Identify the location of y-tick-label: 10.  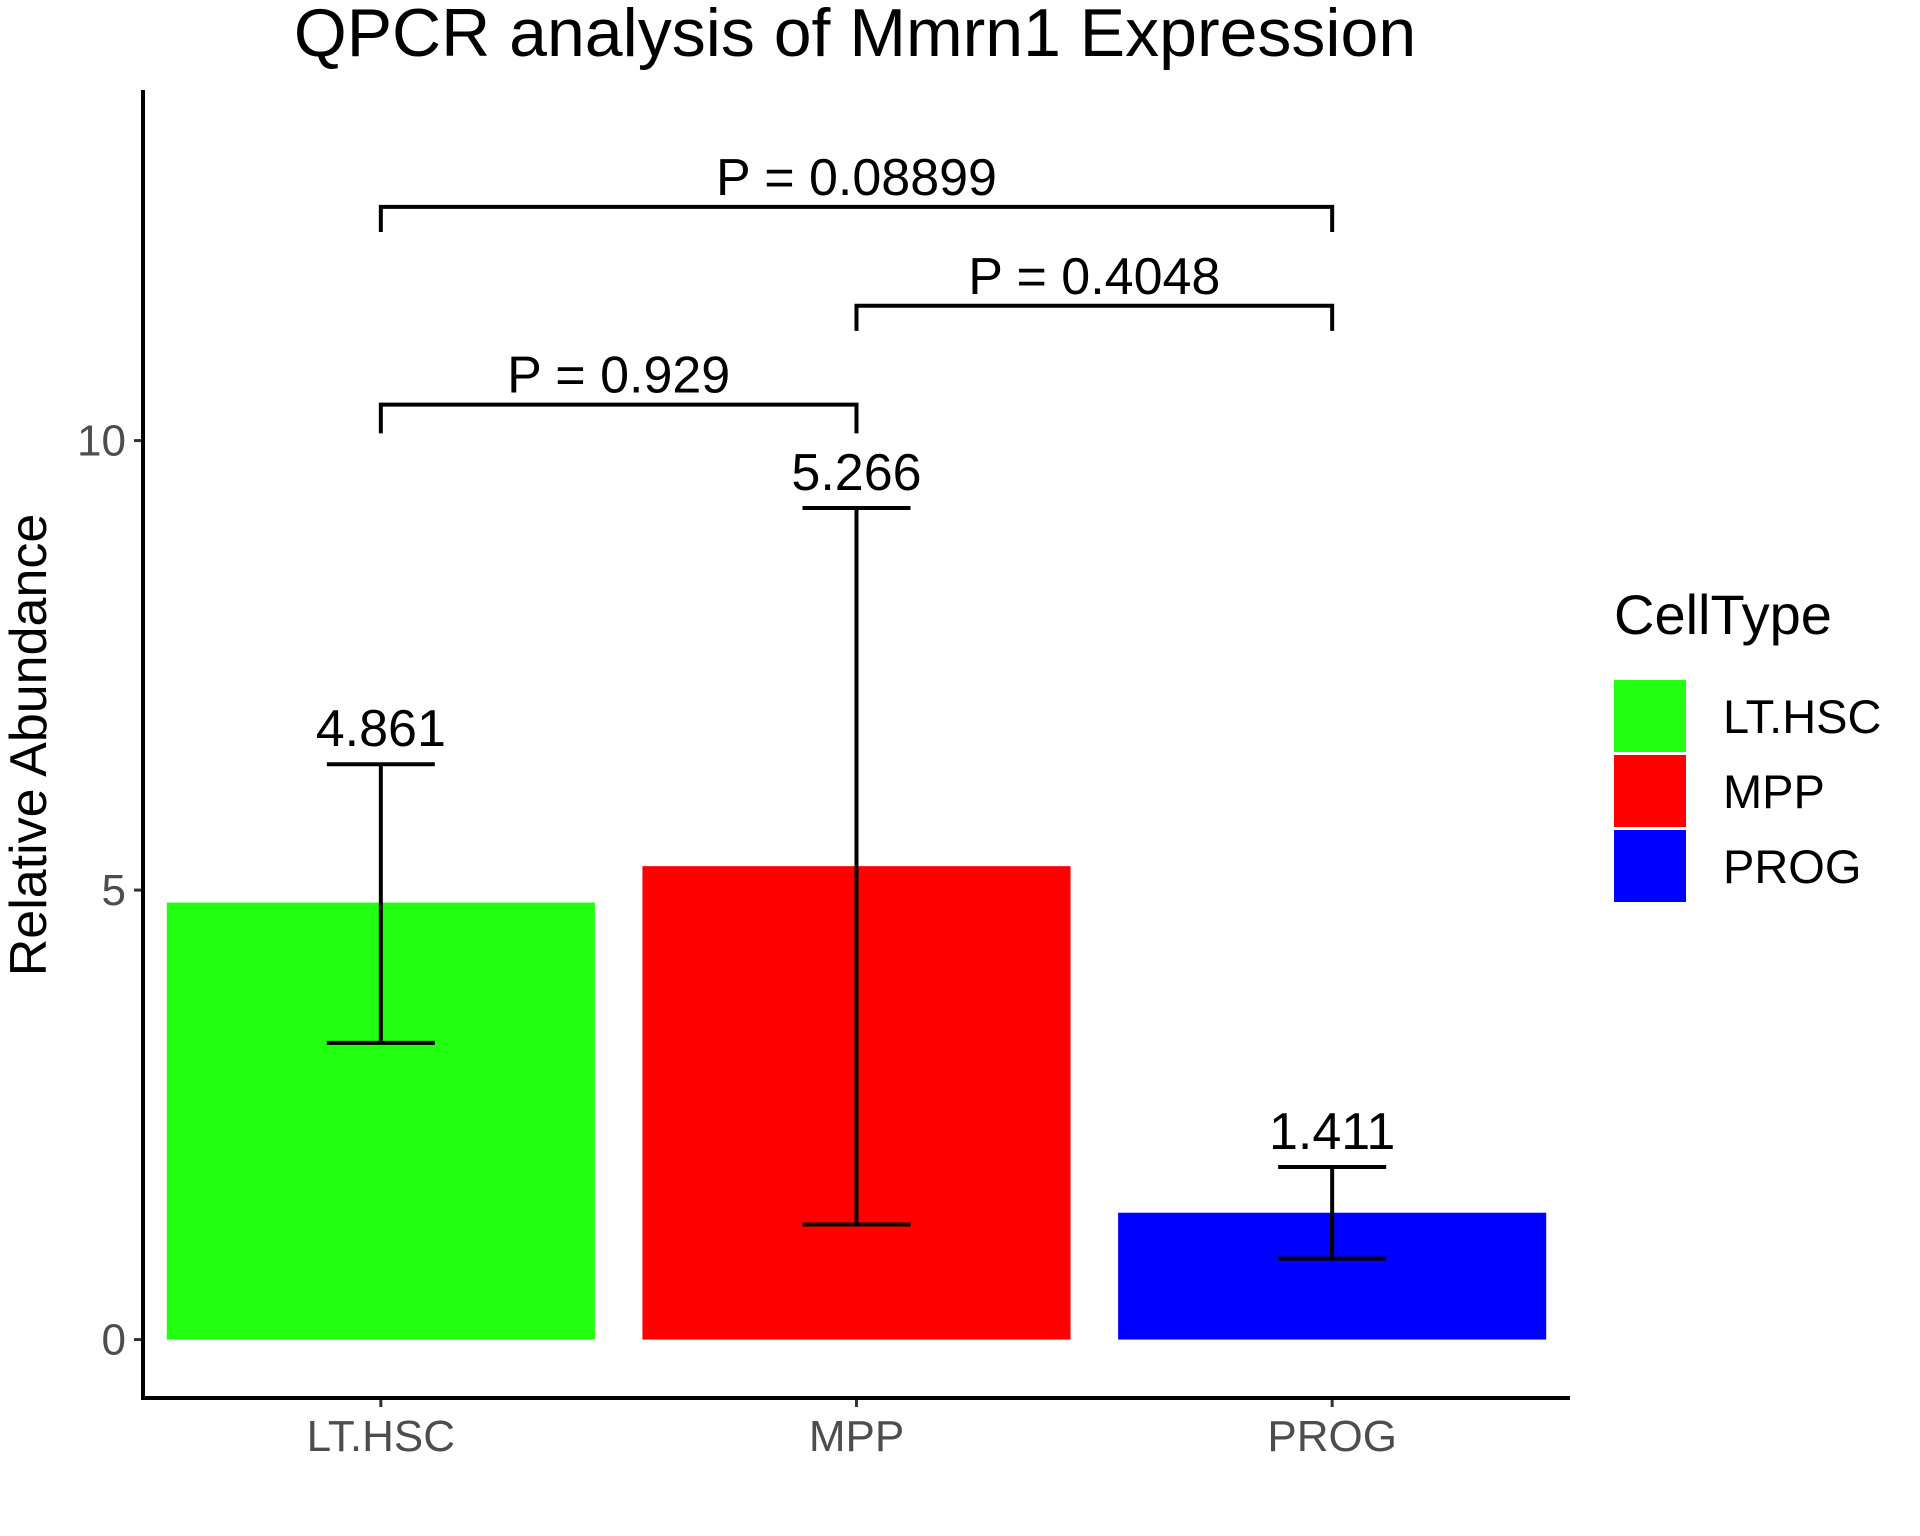
(101, 441).